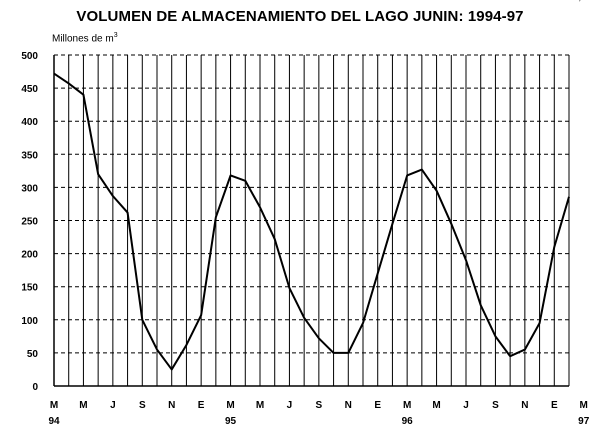  I want to click on y-tick-label: 500, so click(29, 56).